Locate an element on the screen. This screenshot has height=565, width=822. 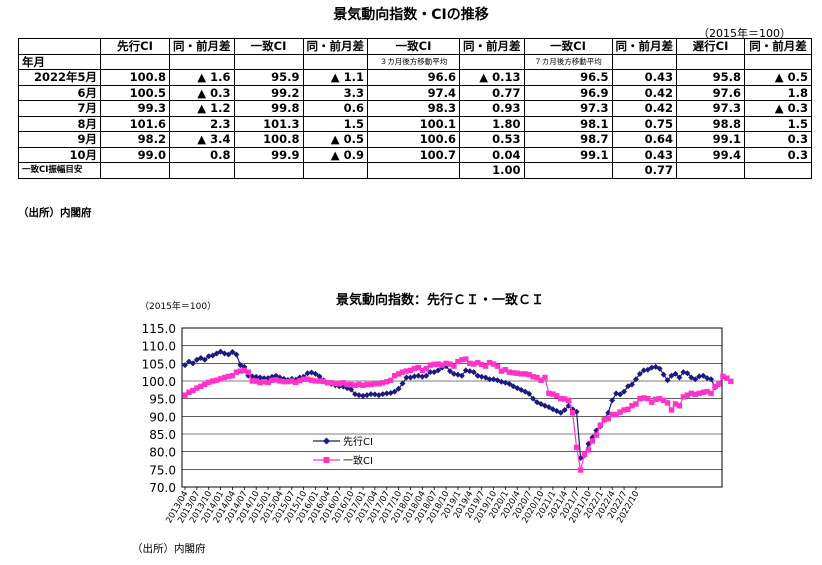
legend-label: 先行CI is located at coordinates (358, 441).